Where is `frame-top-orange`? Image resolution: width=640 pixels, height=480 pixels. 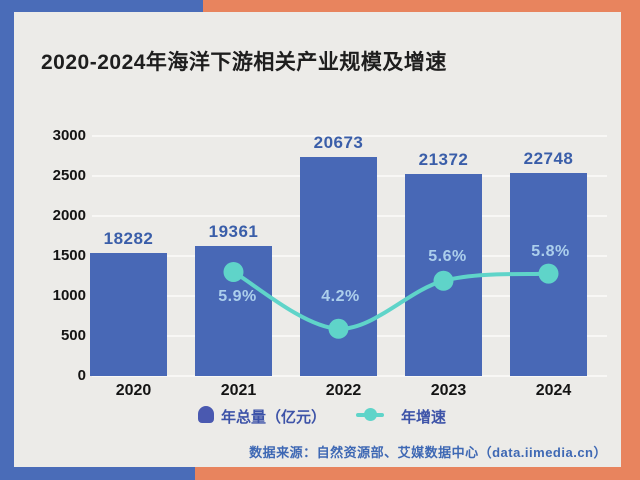
frame-top-orange is located at coordinates (421, 6).